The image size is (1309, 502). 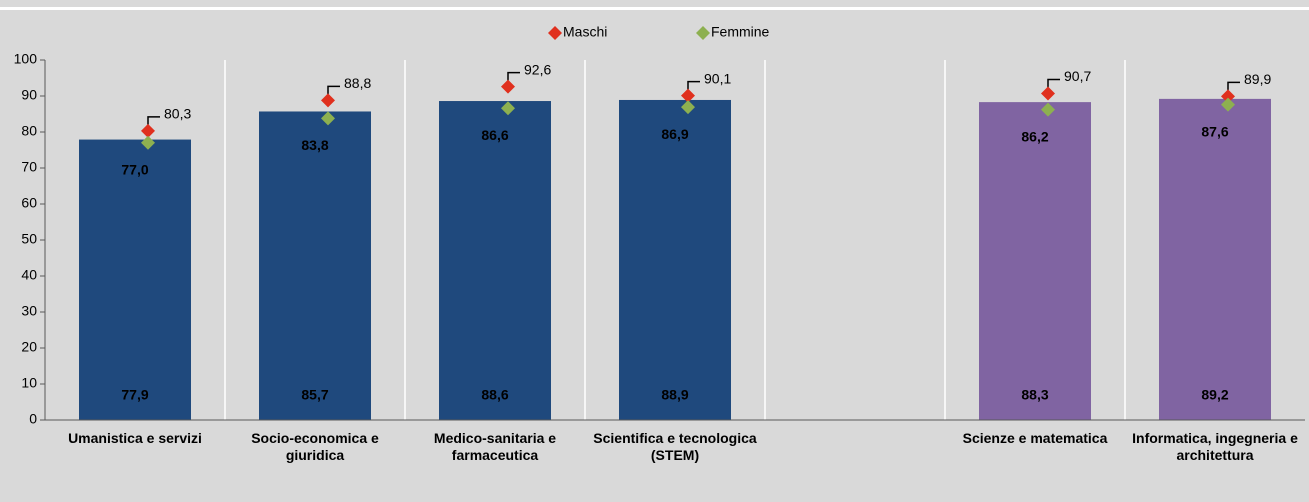 I want to click on y-tick-label: 70, so click(x=29, y=167).